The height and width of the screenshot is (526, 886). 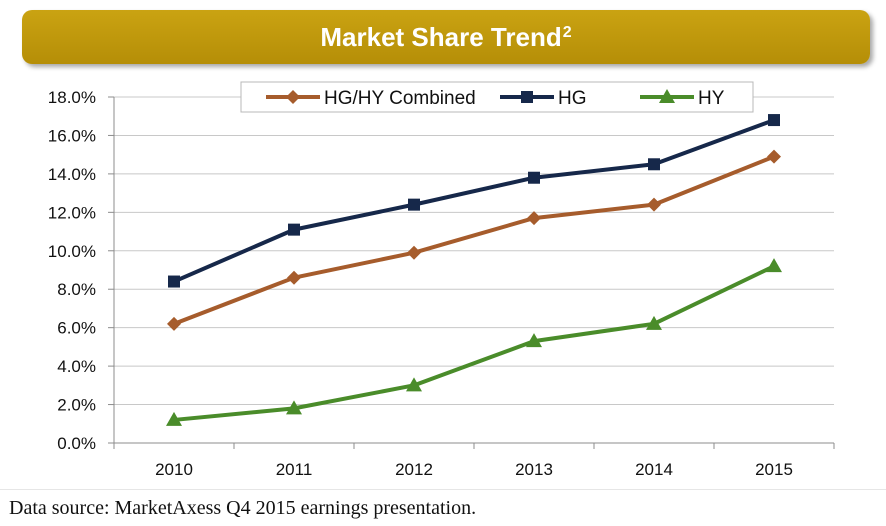 What do you see at coordinates (414, 469) in the screenshot?
I see `x-tick-label: 2012` at bounding box center [414, 469].